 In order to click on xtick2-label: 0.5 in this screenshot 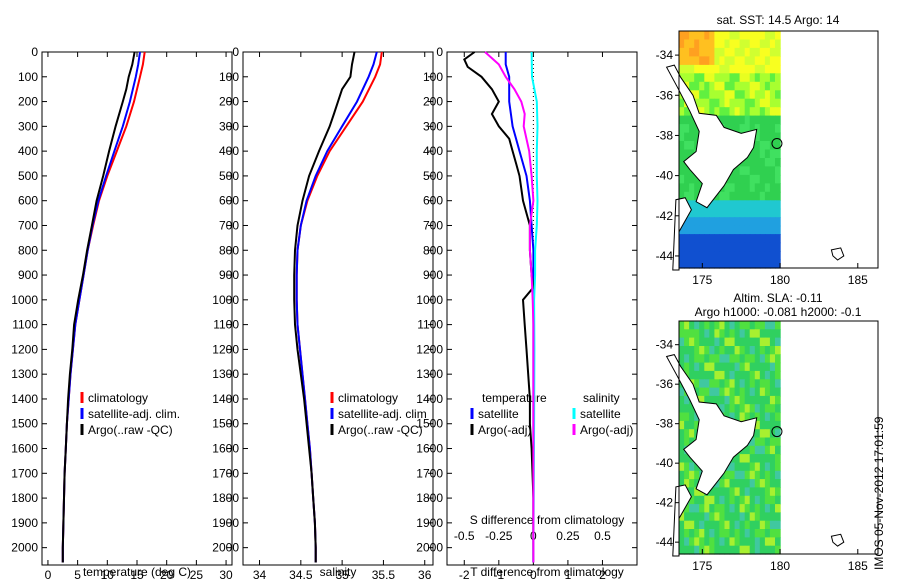, I will do `click(602, 536)`.